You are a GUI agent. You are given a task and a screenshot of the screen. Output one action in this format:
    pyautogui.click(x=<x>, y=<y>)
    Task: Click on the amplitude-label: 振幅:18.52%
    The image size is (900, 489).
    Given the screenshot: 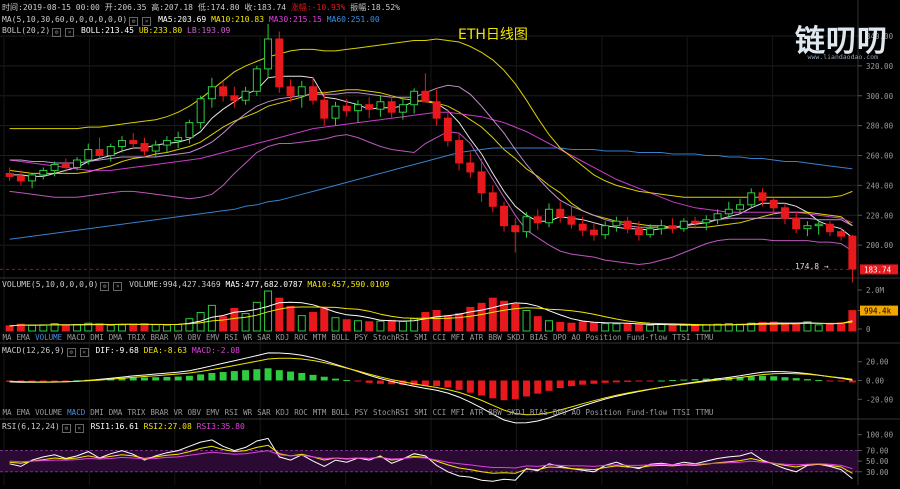 What is the action you would take?
    pyautogui.click(x=375, y=7)
    